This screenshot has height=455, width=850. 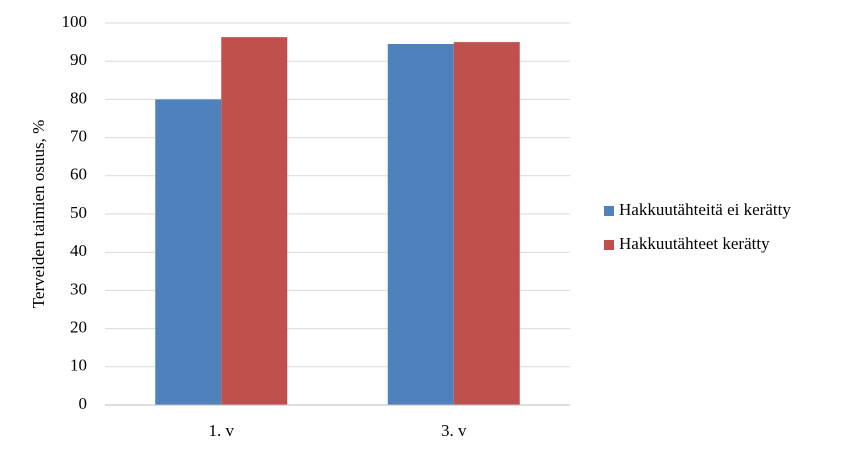 I want to click on y-tick-label: 70, so click(x=78, y=136).